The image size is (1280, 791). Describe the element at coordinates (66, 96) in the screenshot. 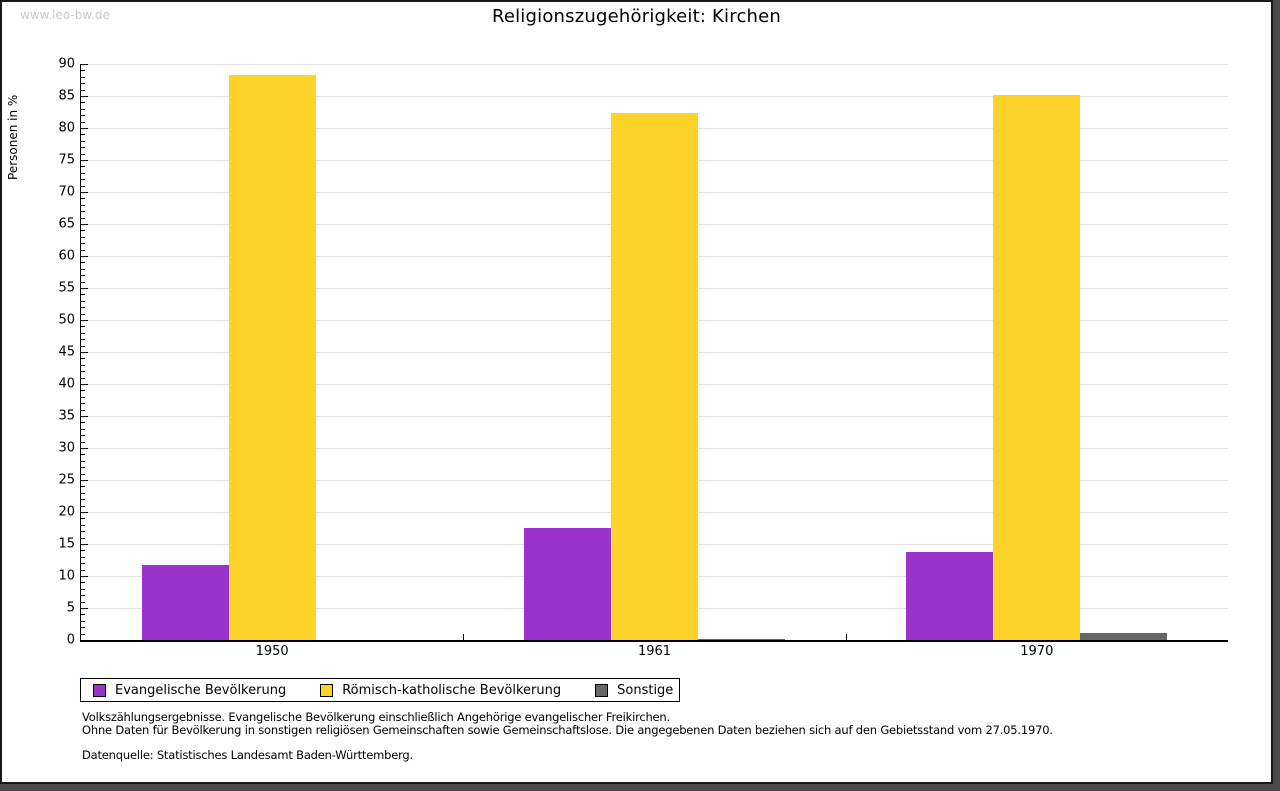

I see `y-axis-tick-label: 85` at that location.